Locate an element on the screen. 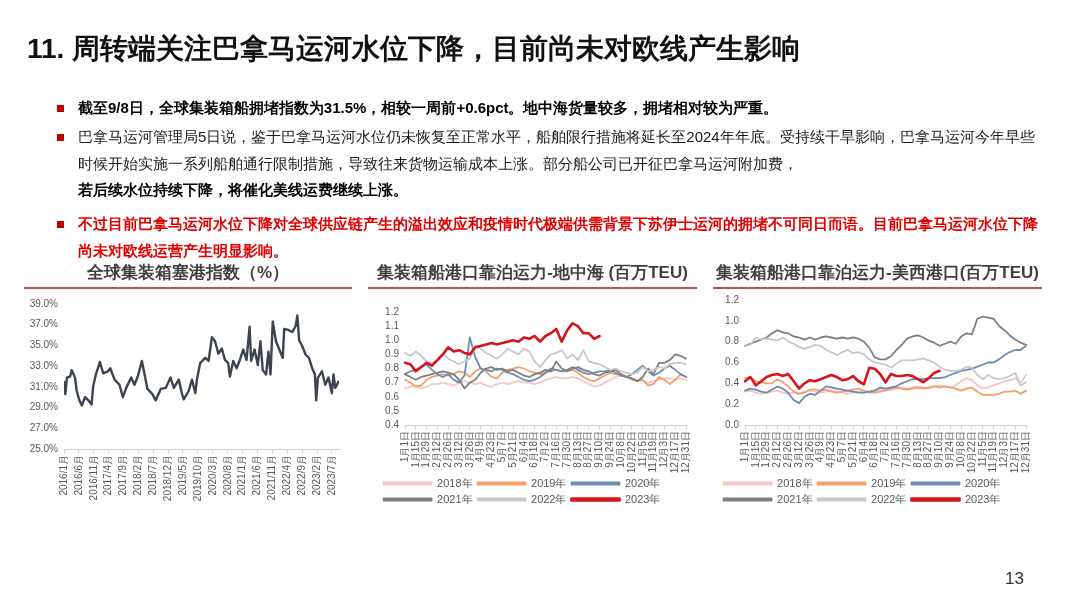 This screenshot has width=1080, height=608. text: 截至9/8日，全球集装箱船拥堵指数为31.5%，相较一周前+0.6pct。地中海货量较多，拥堵相对较为严重。 is located at coordinates (429, 108).